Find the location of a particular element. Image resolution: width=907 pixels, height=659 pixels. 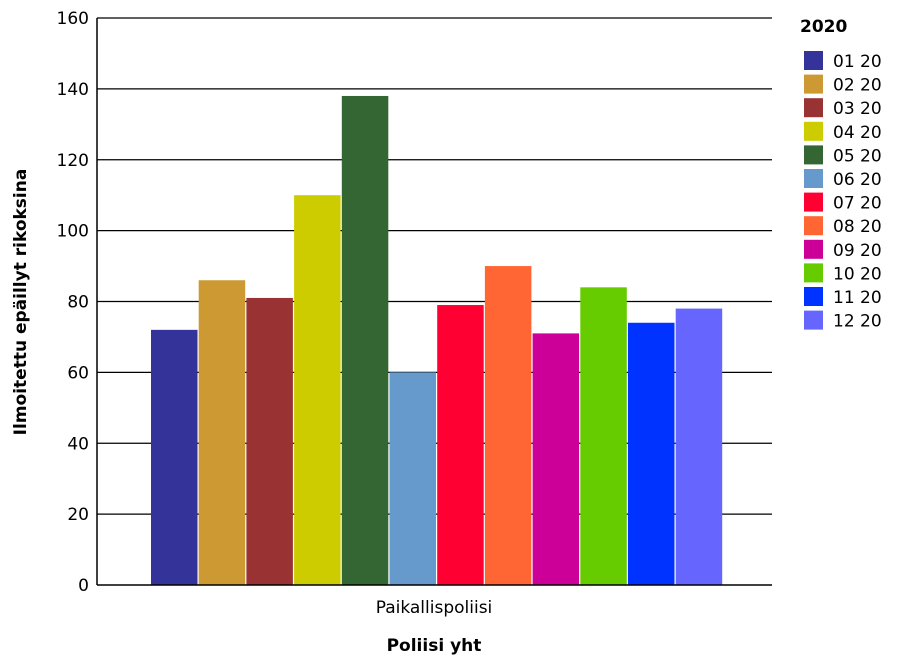

y-tick-label: 0 is located at coordinates (83, 586).